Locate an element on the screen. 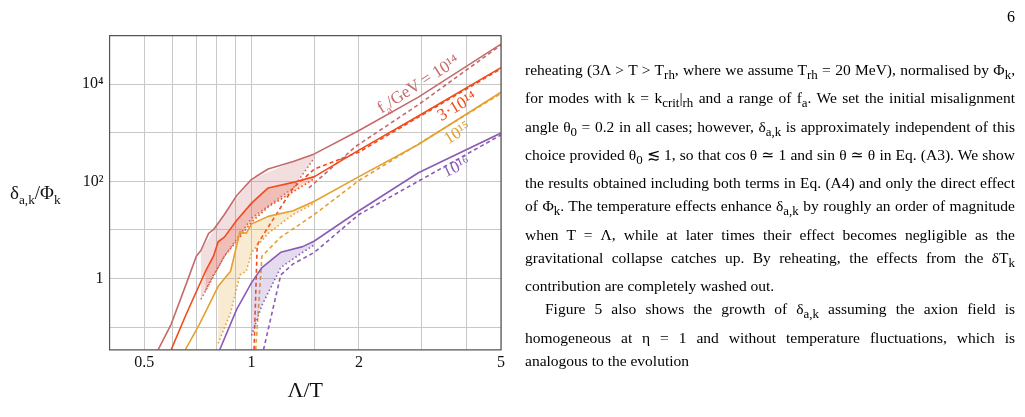 This screenshot has width=1025, height=417. x-tick-label: 1 is located at coordinates (251, 361).